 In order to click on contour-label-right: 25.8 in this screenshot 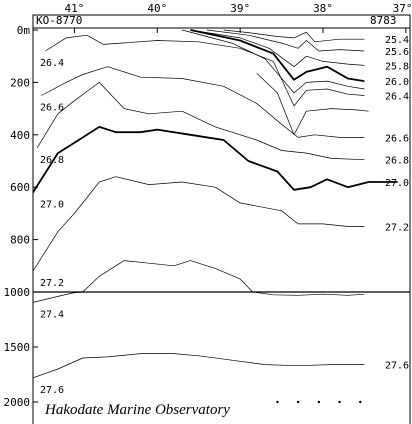, I will do `click(397, 66)`.